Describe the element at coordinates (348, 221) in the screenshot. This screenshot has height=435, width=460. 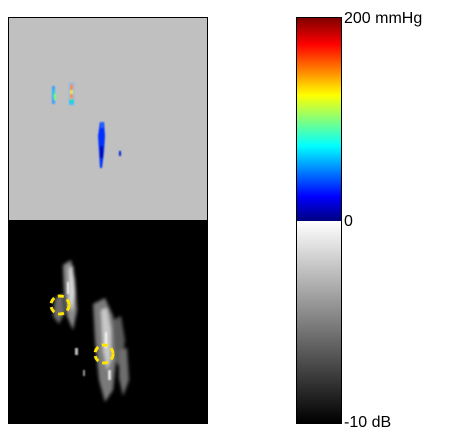
I see `colorbar-zero-label: 0` at that location.